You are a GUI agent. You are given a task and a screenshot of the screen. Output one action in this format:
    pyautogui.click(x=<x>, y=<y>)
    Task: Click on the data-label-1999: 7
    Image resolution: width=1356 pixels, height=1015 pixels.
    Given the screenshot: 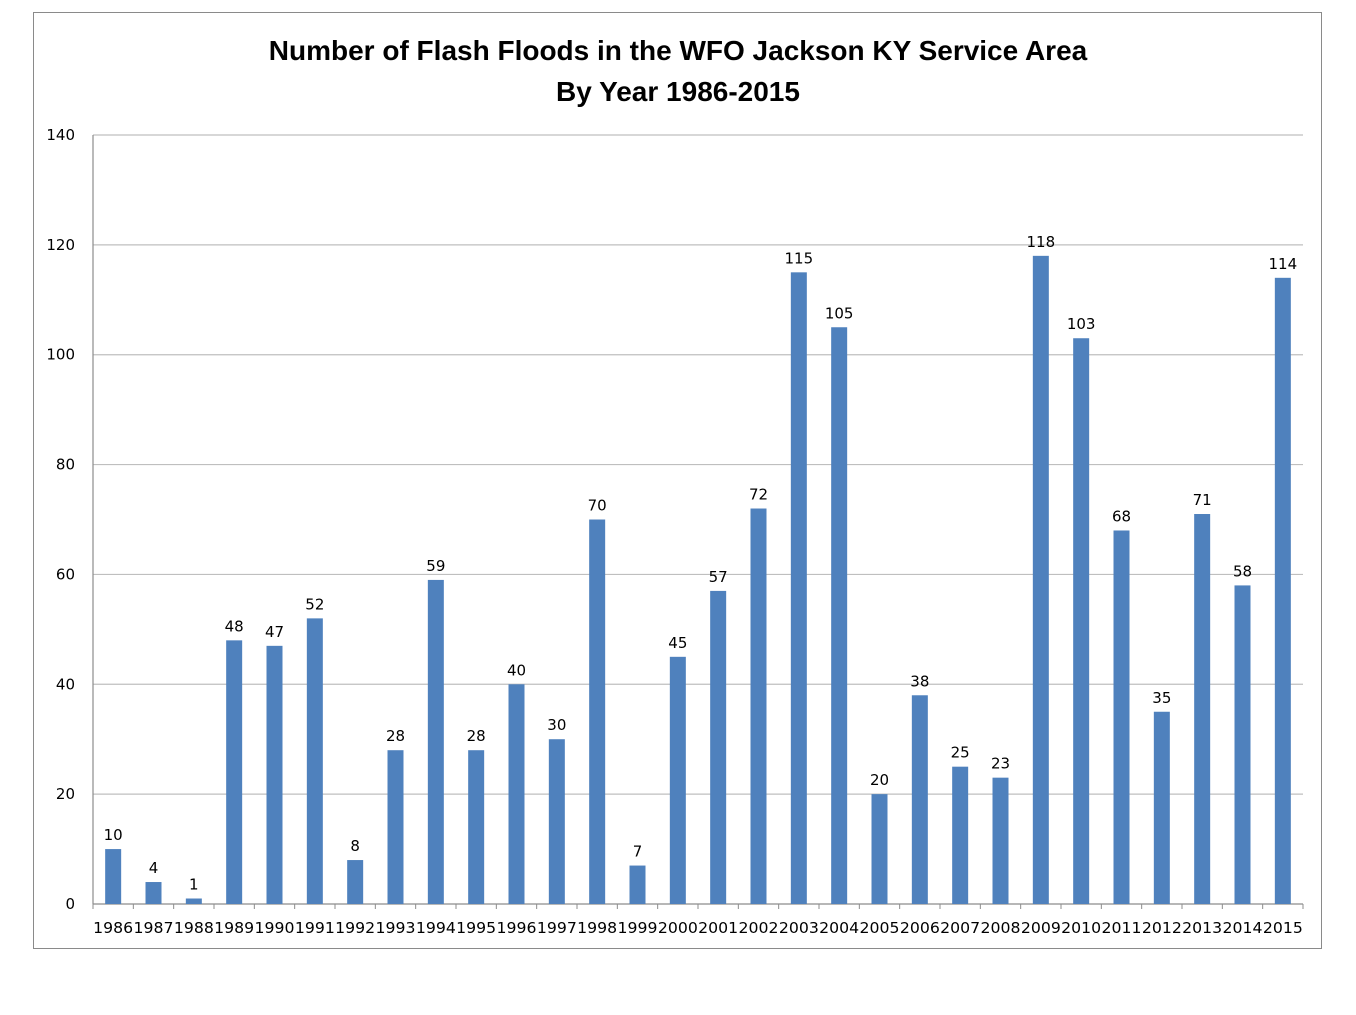 What is the action you would take?
    pyautogui.click(x=638, y=852)
    